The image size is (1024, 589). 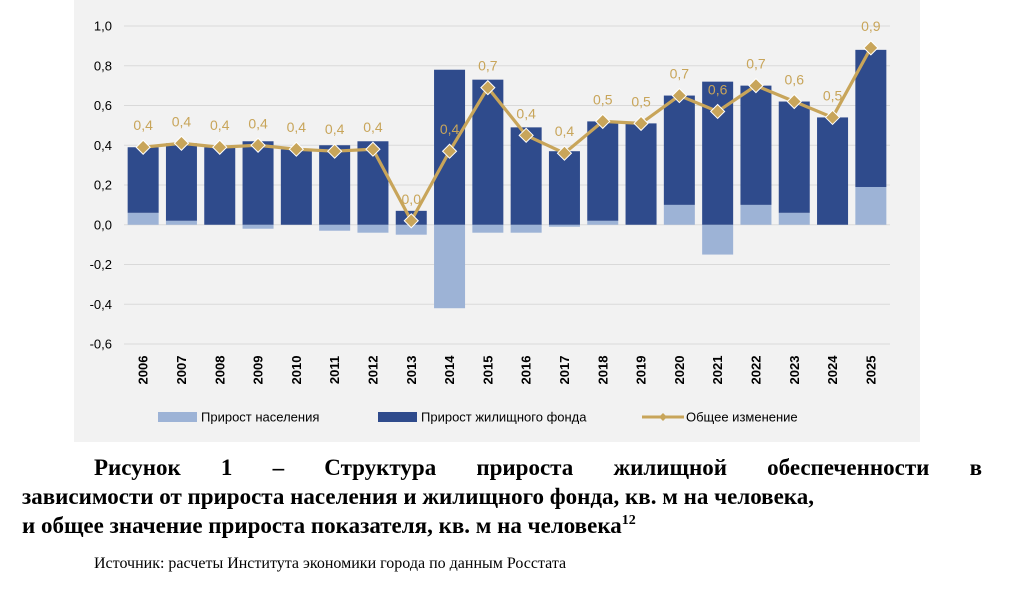 What do you see at coordinates (219, 370) in the screenshot?
I see `x-tick-label: 2008` at bounding box center [219, 370].